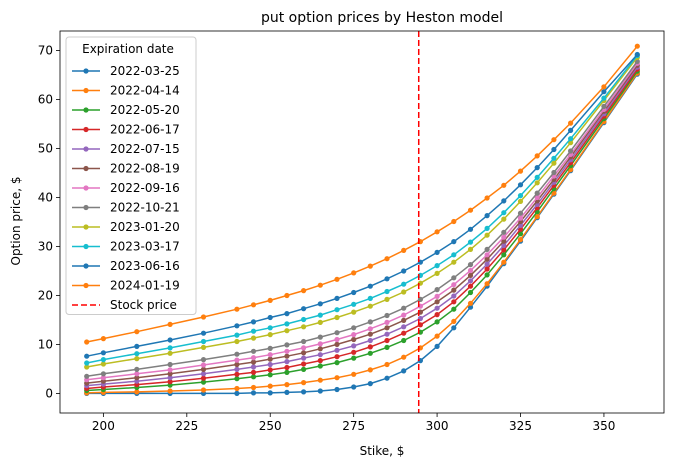  Describe the element at coordinates (128, 49) in the screenshot. I see `legend-title: Expiration date` at that location.